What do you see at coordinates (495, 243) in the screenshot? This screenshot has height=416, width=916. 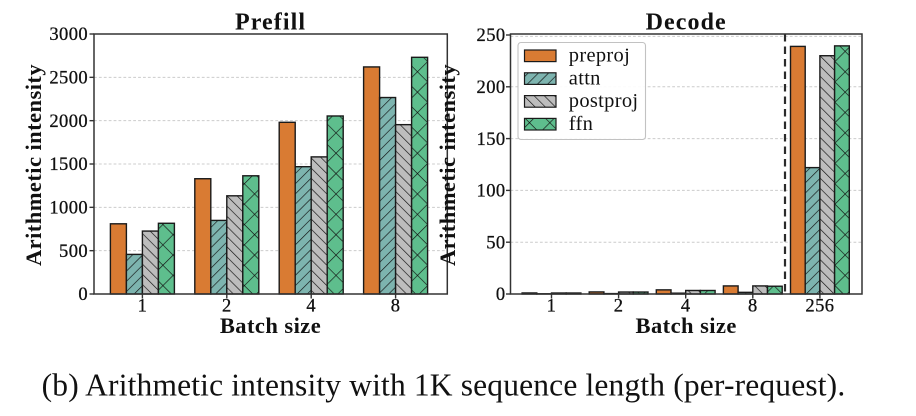 I see `svg-text: 50` at bounding box center [495, 243].